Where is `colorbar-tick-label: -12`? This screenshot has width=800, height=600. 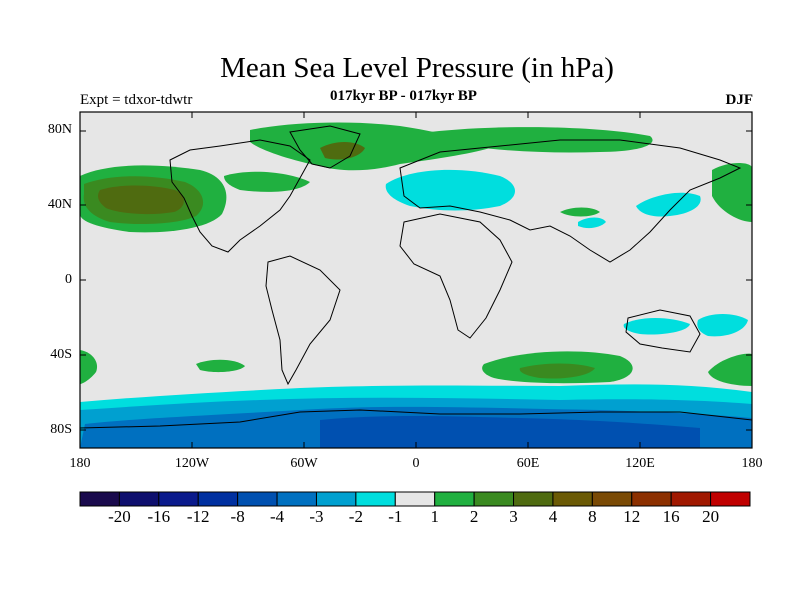
colorbar-tick-label: -12 is located at coordinates (198, 516).